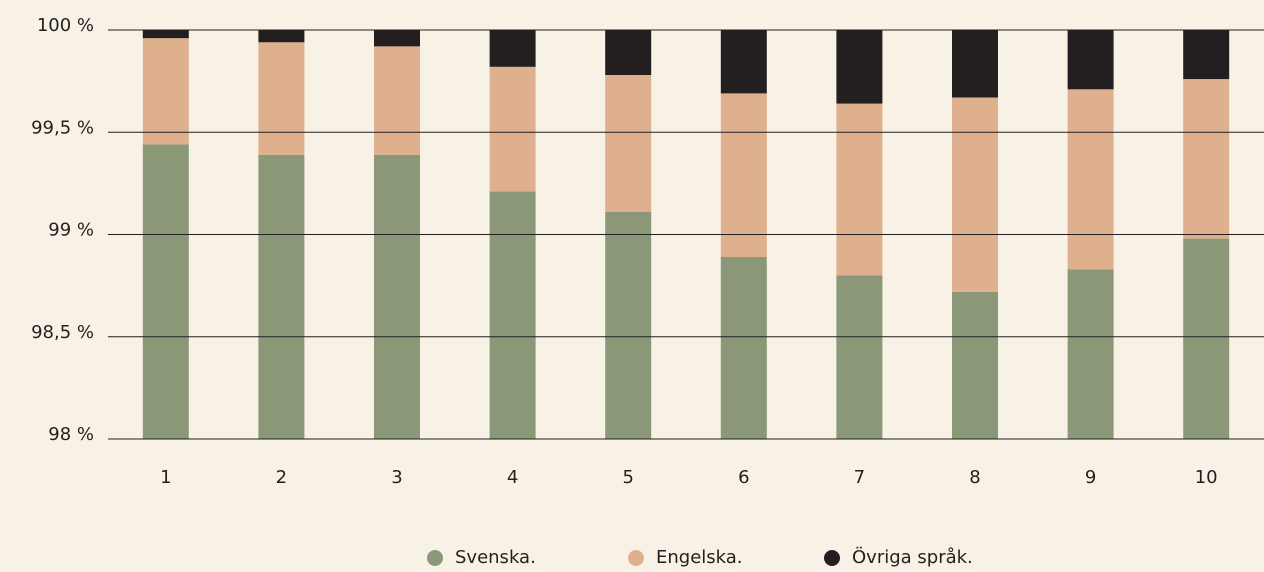 The image size is (1264, 572). What do you see at coordinates (65, 25) in the screenshot?
I see `y-tick-label: 100 %` at bounding box center [65, 25].